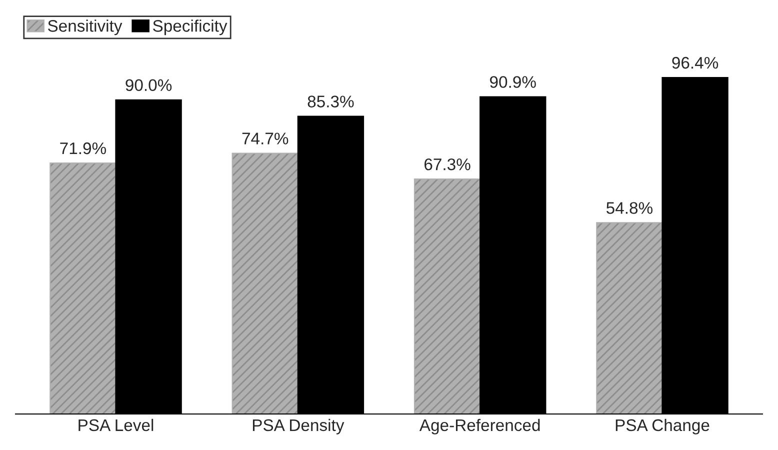 The width and height of the screenshot is (778, 450). Describe the element at coordinates (695, 62) in the screenshot. I see `data-label: 96.4%` at that location.